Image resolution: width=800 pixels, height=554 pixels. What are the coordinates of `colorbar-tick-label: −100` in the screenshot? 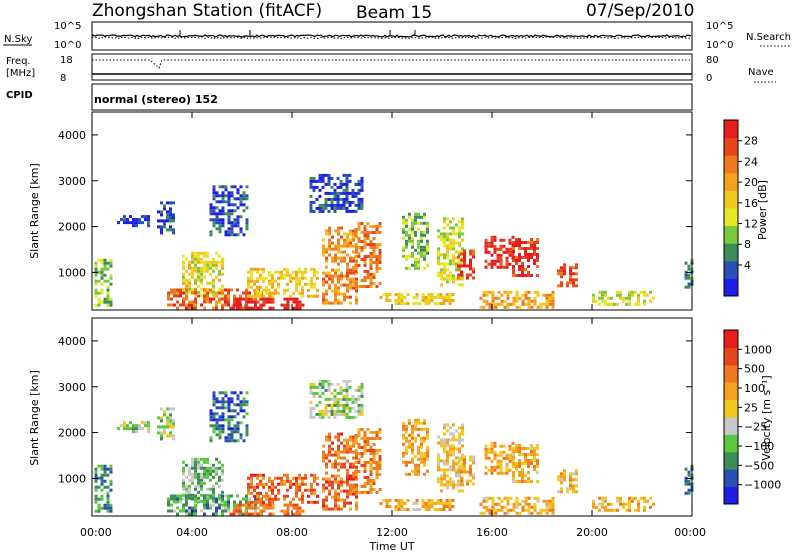 It's located at (759, 446).